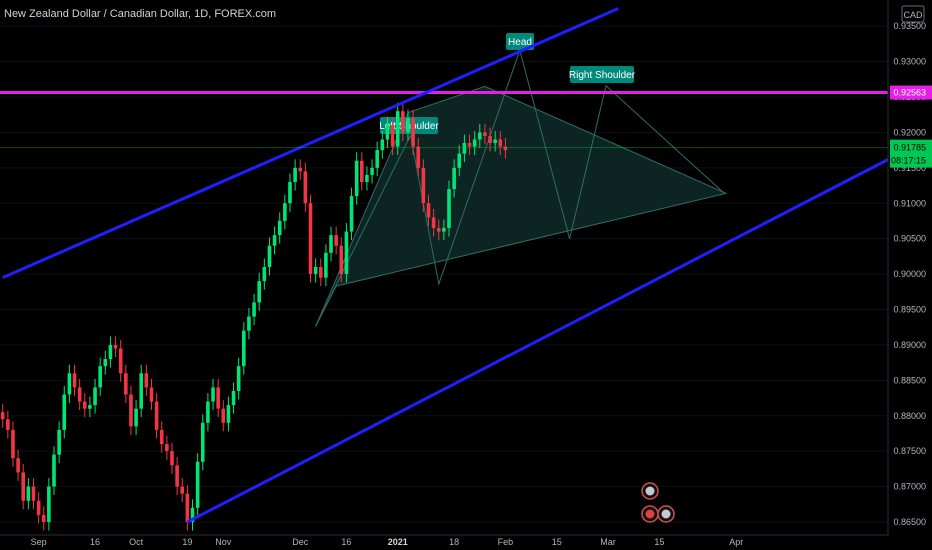  What do you see at coordinates (909, 380) in the screenshot?
I see `y-tick-label: 0.88500` at bounding box center [909, 380].